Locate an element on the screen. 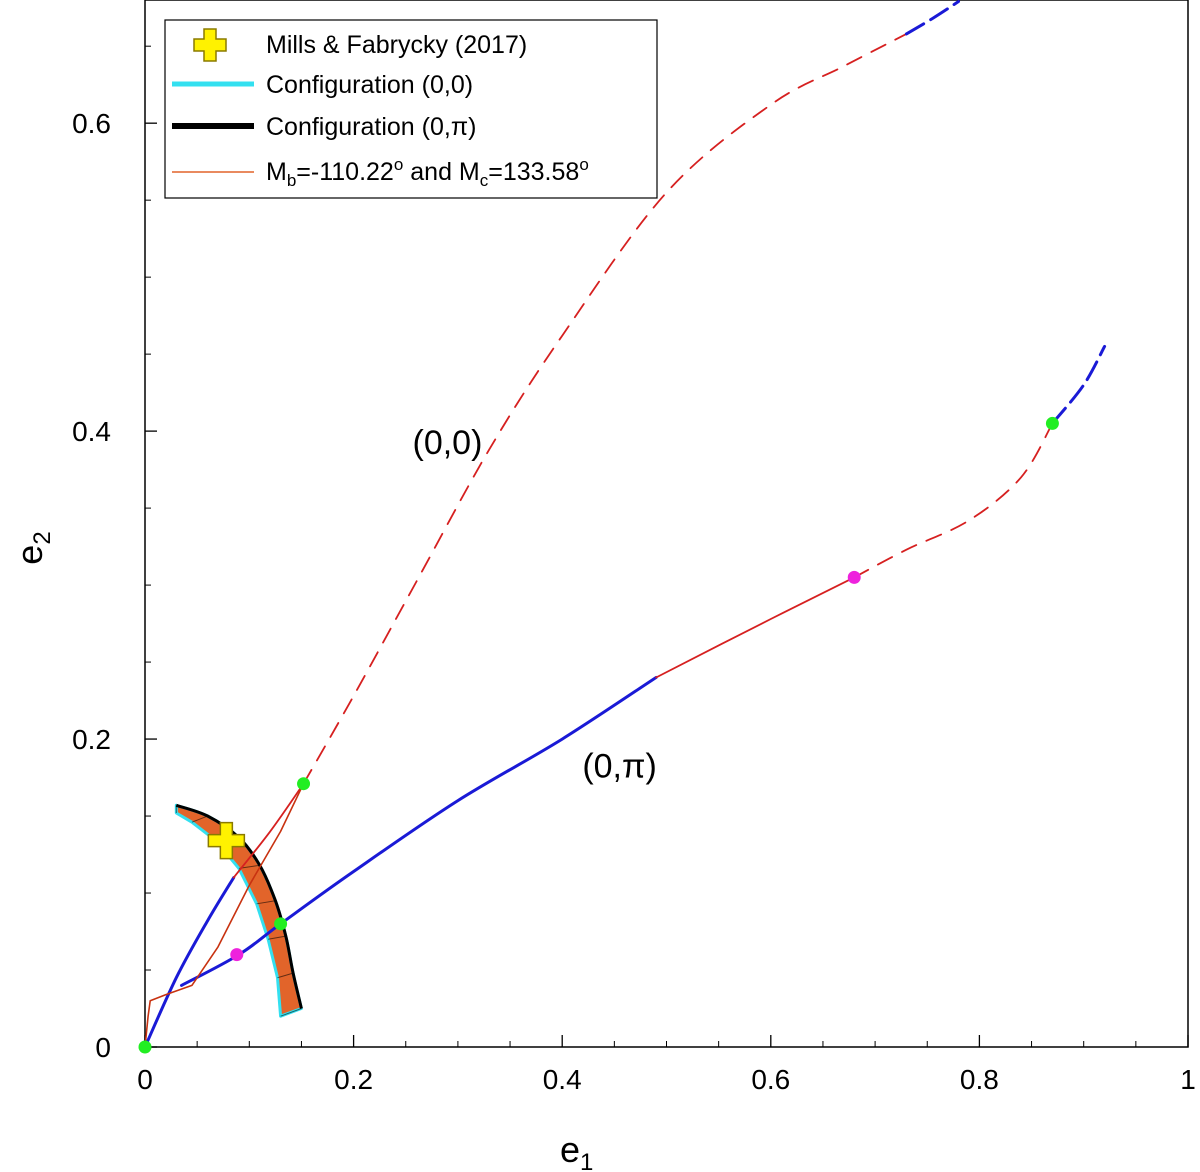  x-tick-label: 0.6 is located at coordinates (770, 1079).